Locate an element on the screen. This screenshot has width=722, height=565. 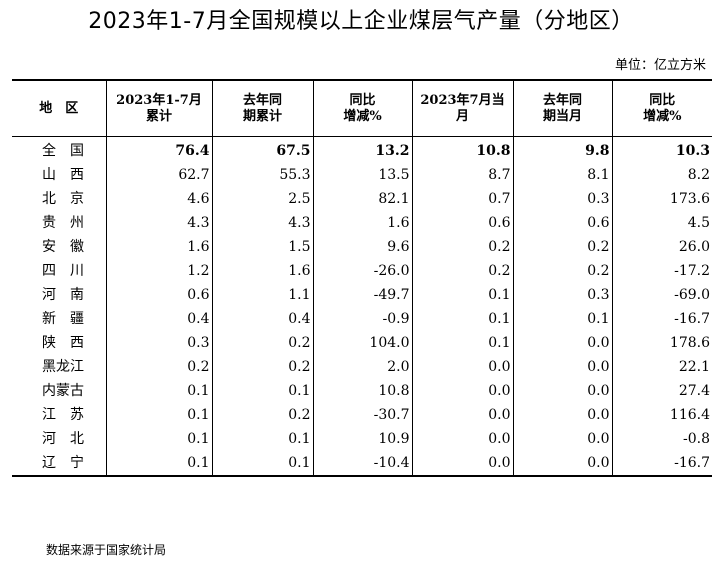
table-row: 河 北 0.1 0.1 10.9 0.0 0.0 -0.8 is located at coordinates (362, 439).